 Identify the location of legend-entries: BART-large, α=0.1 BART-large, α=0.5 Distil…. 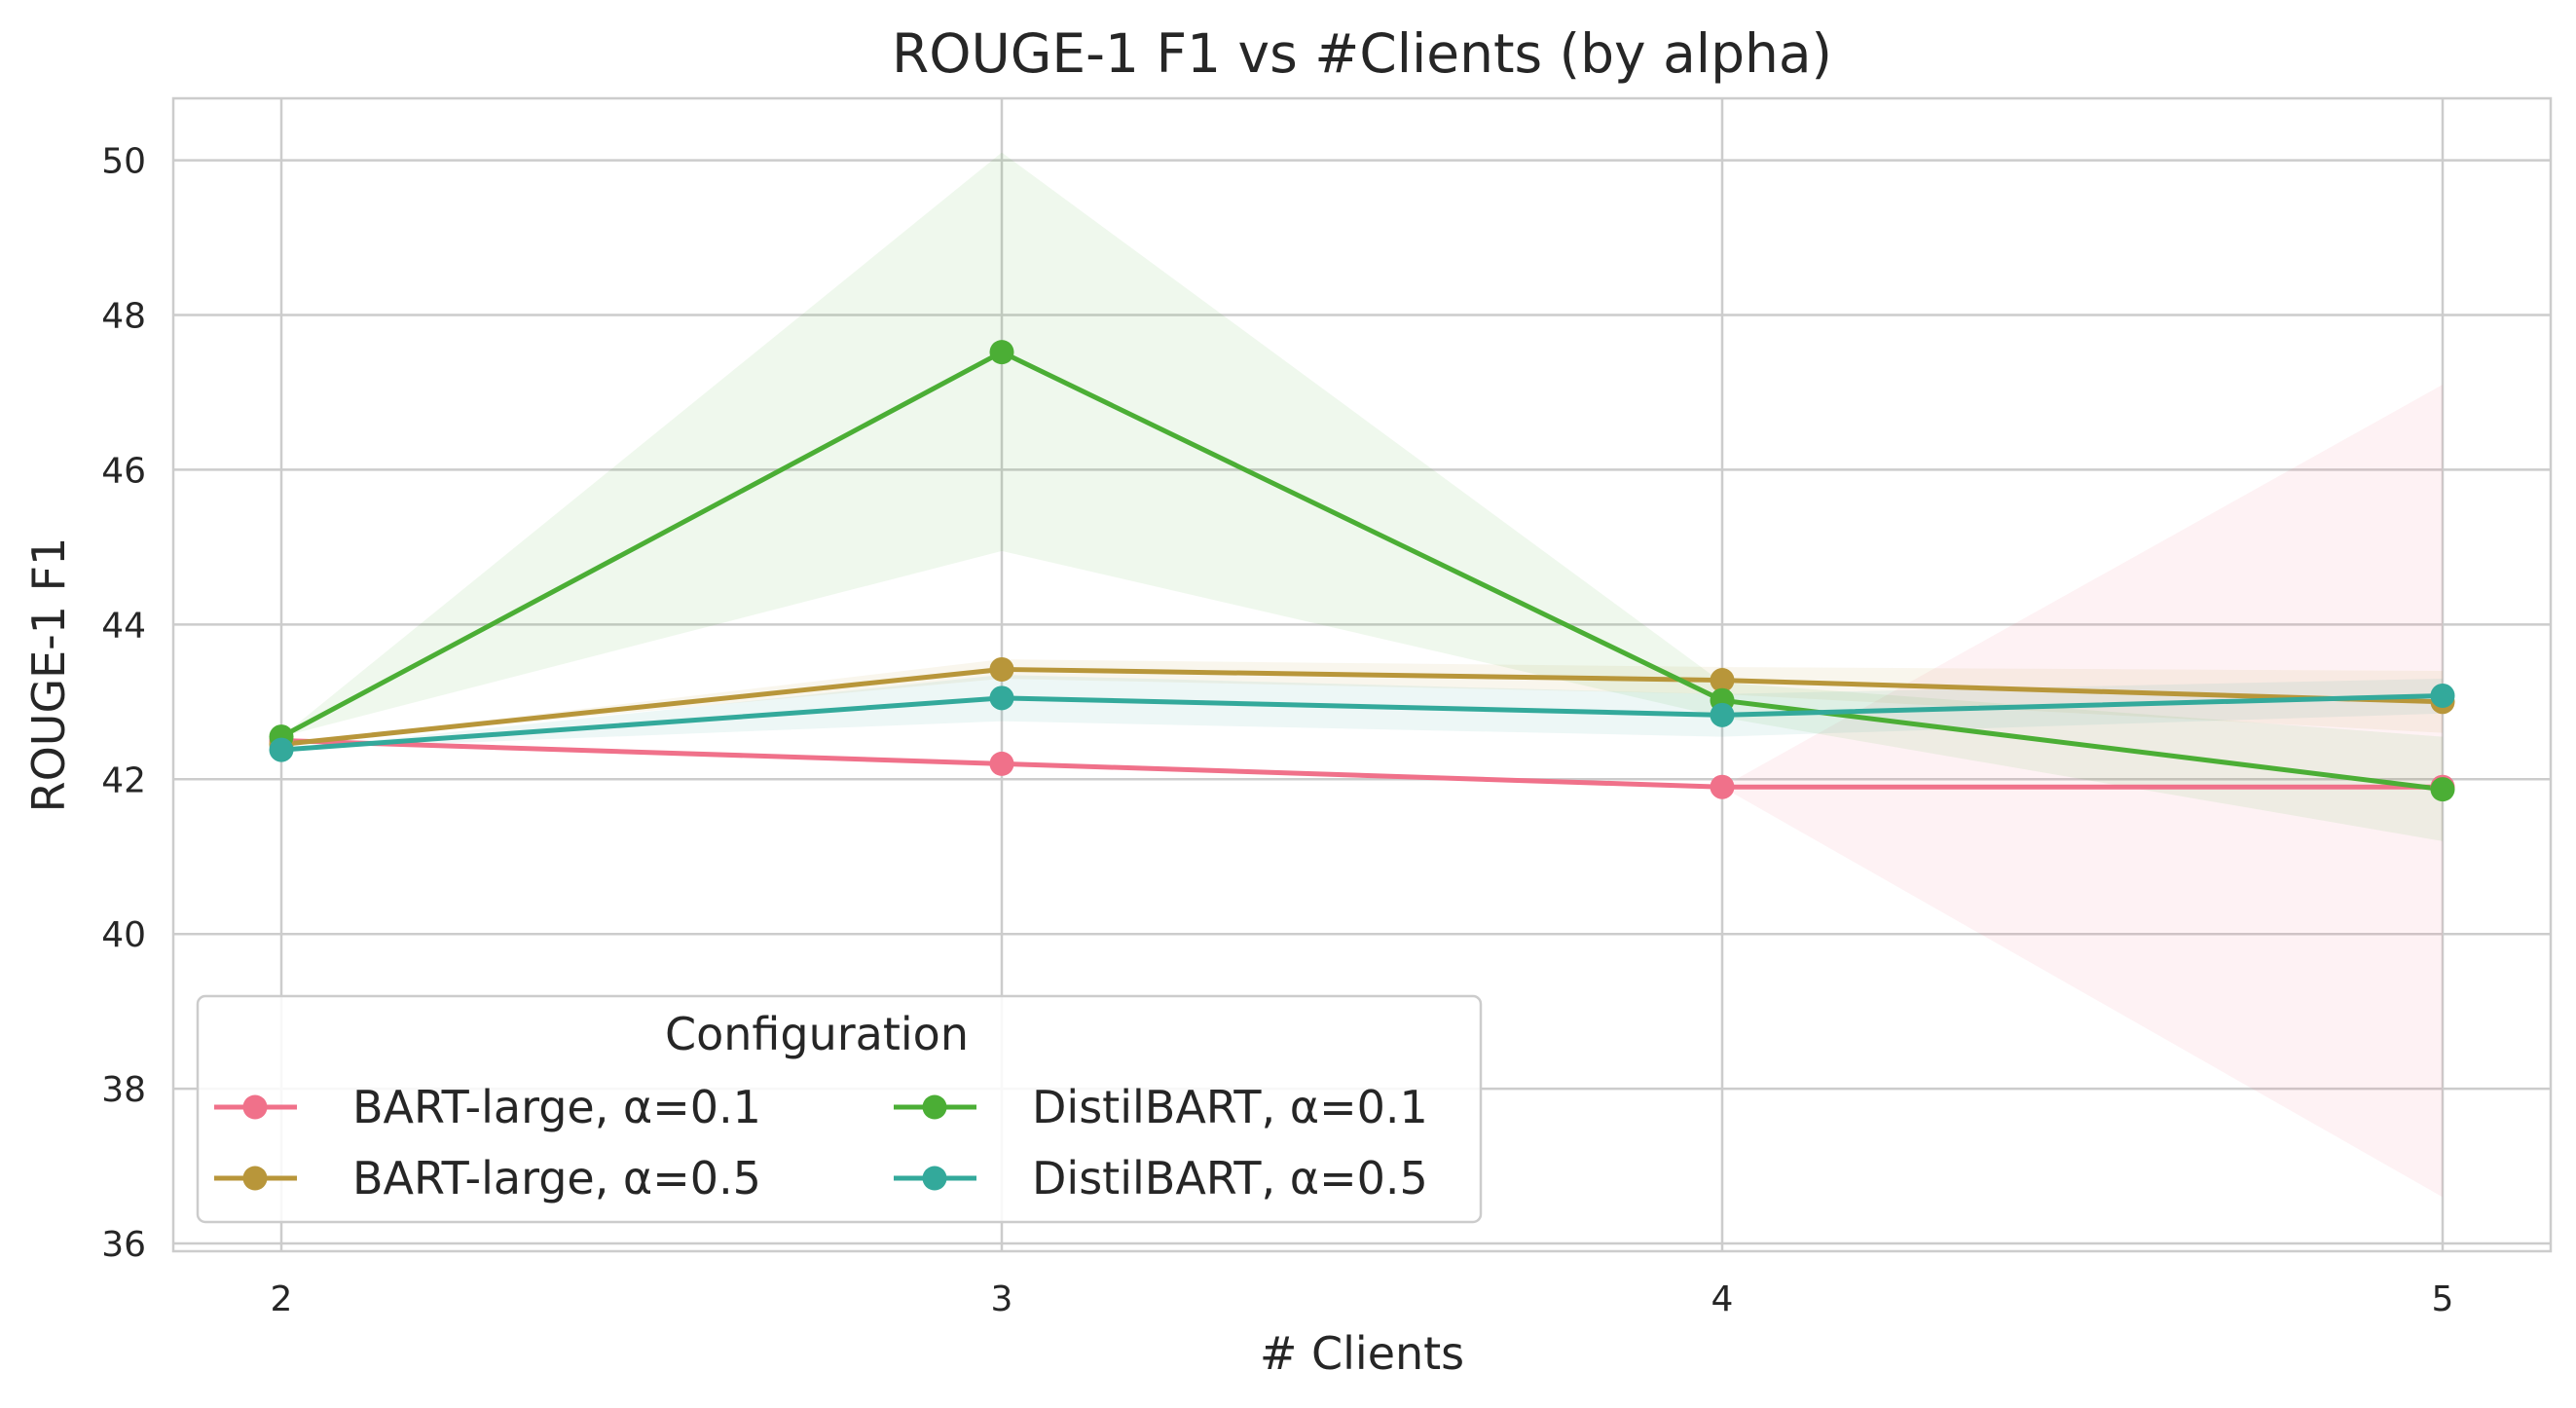
(821, 1143).